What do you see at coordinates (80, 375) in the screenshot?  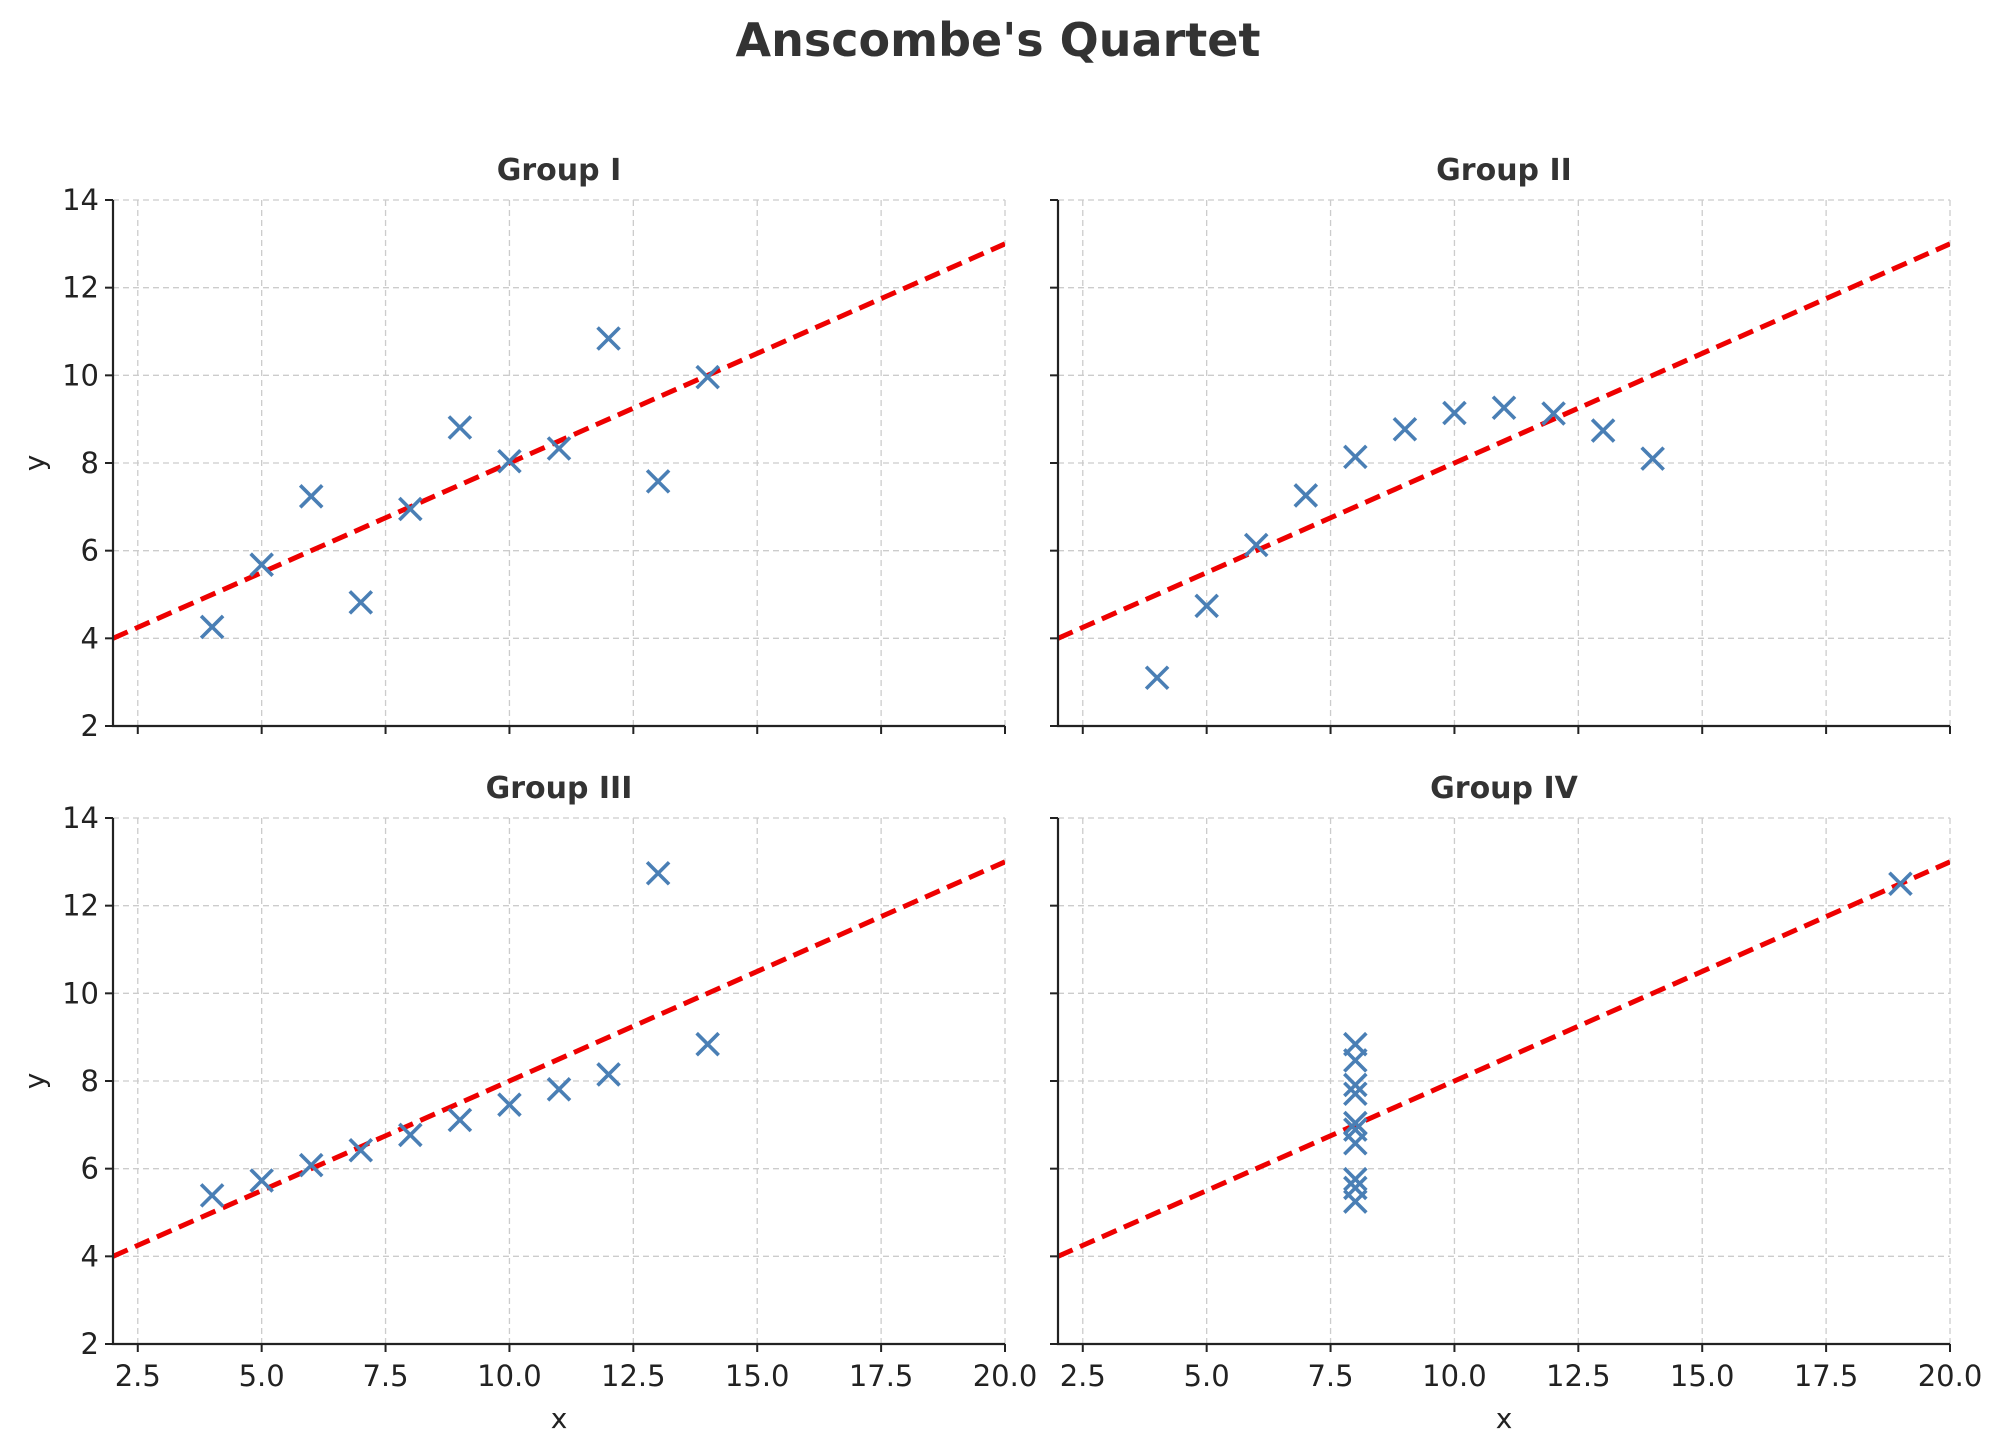 I see `panel-1-ytick-label-4: 10` at bounding box center [80, 375].